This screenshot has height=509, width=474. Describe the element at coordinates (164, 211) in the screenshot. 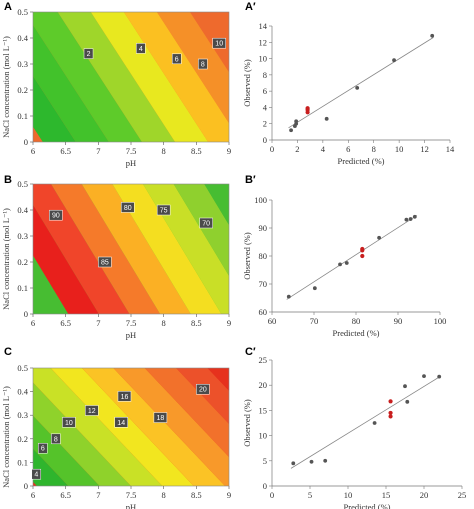

I see `contour-label: 75` at that location.